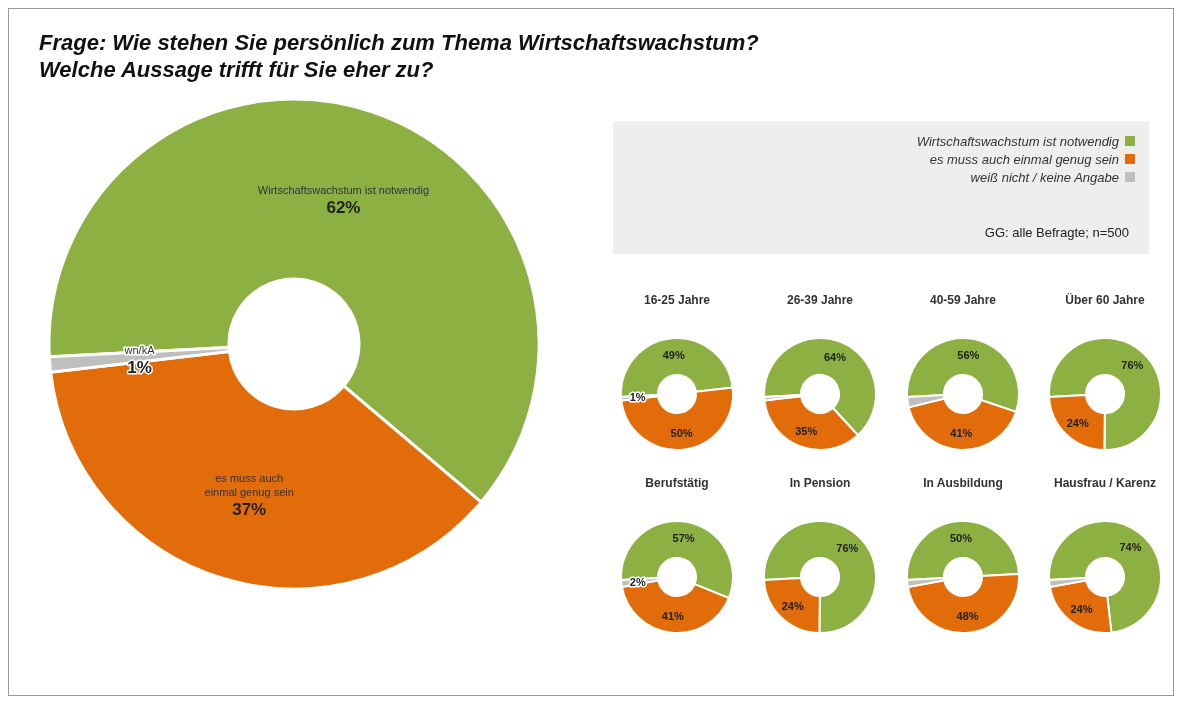 The image size is (1182, 704). Describe the element at coordinates (343, 207) in the screenshot. I see `data-label: 62%` at that location.